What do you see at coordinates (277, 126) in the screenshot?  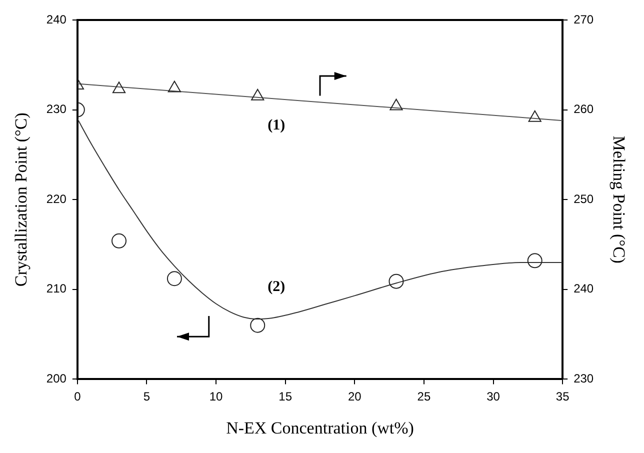 I see `series-label: (1)` at bounding box center [277, 126].